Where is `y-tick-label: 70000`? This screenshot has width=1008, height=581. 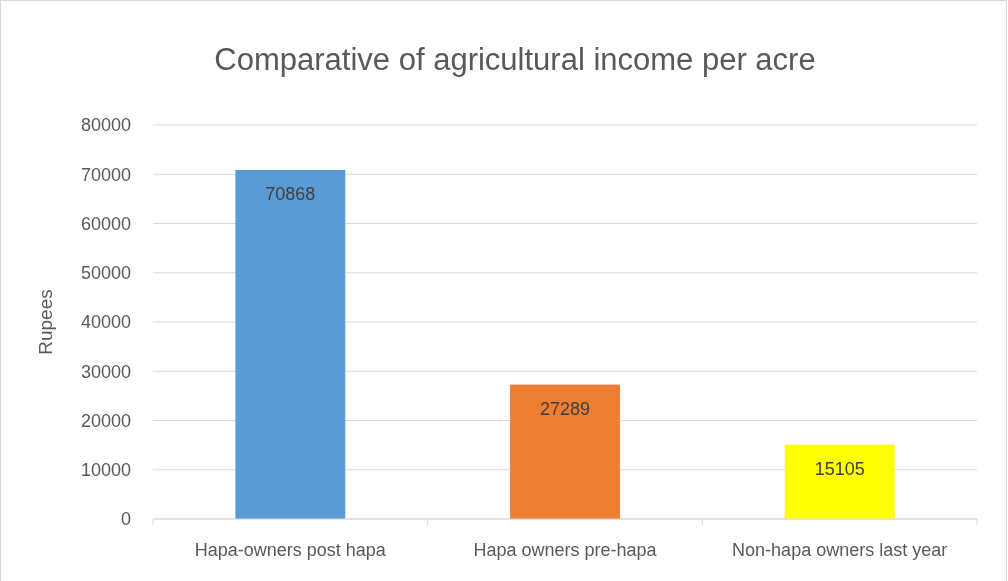
y-tick-label: 70000 is located at coordinates (105, 174).